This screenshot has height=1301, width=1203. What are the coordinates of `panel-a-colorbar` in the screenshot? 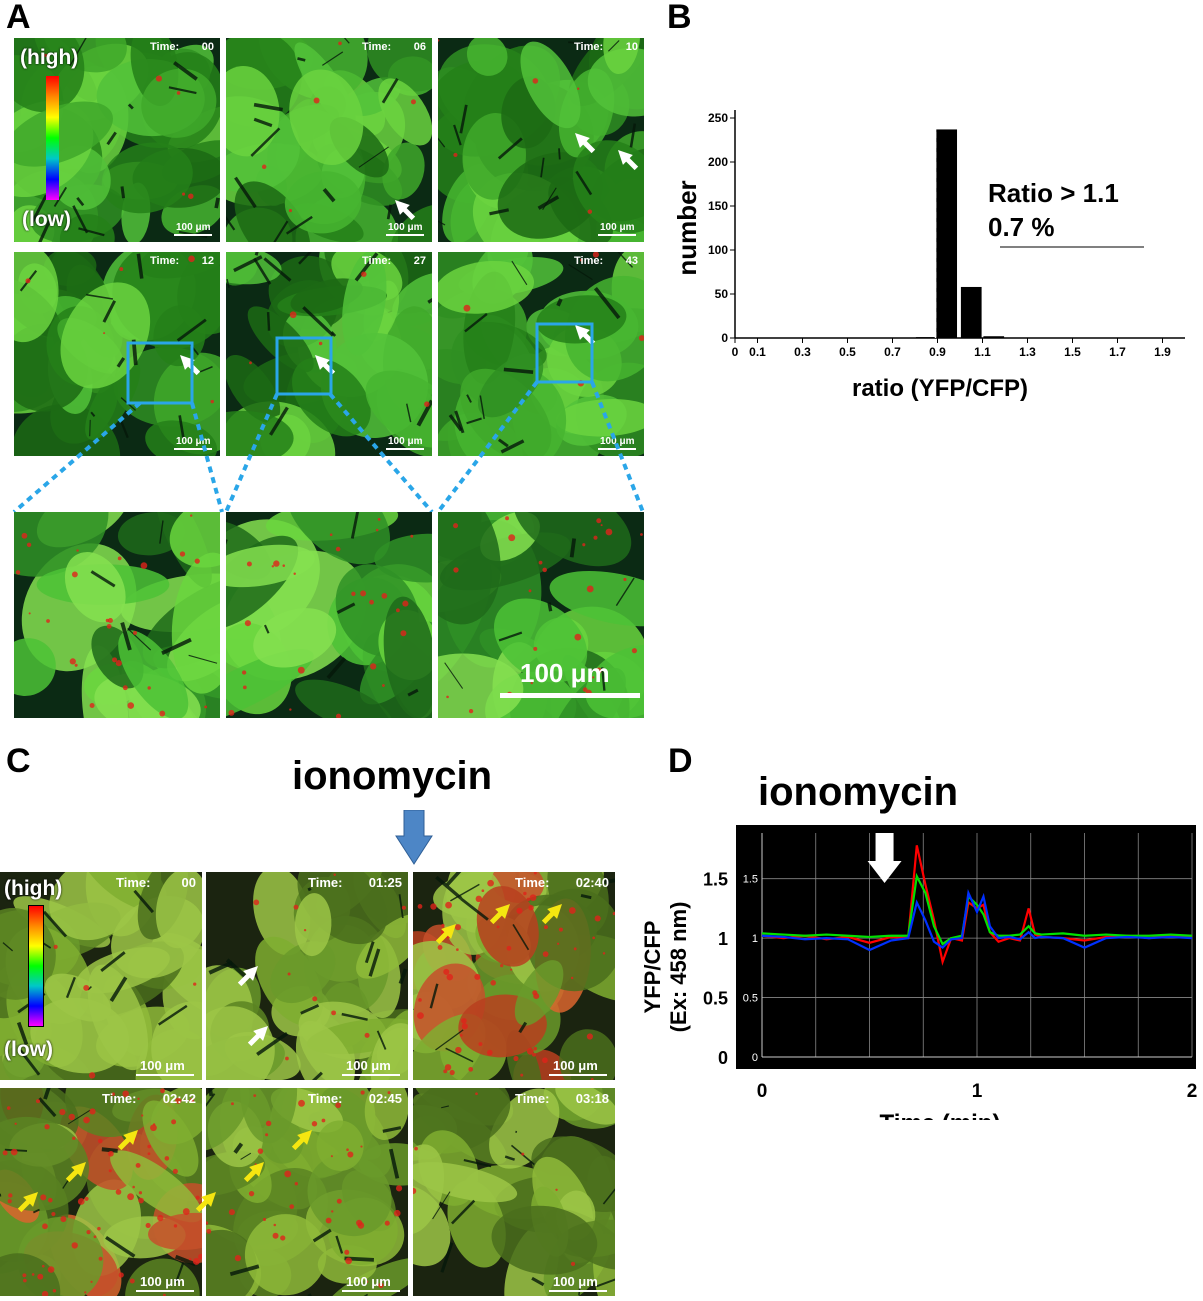 It's located at (52, 138).